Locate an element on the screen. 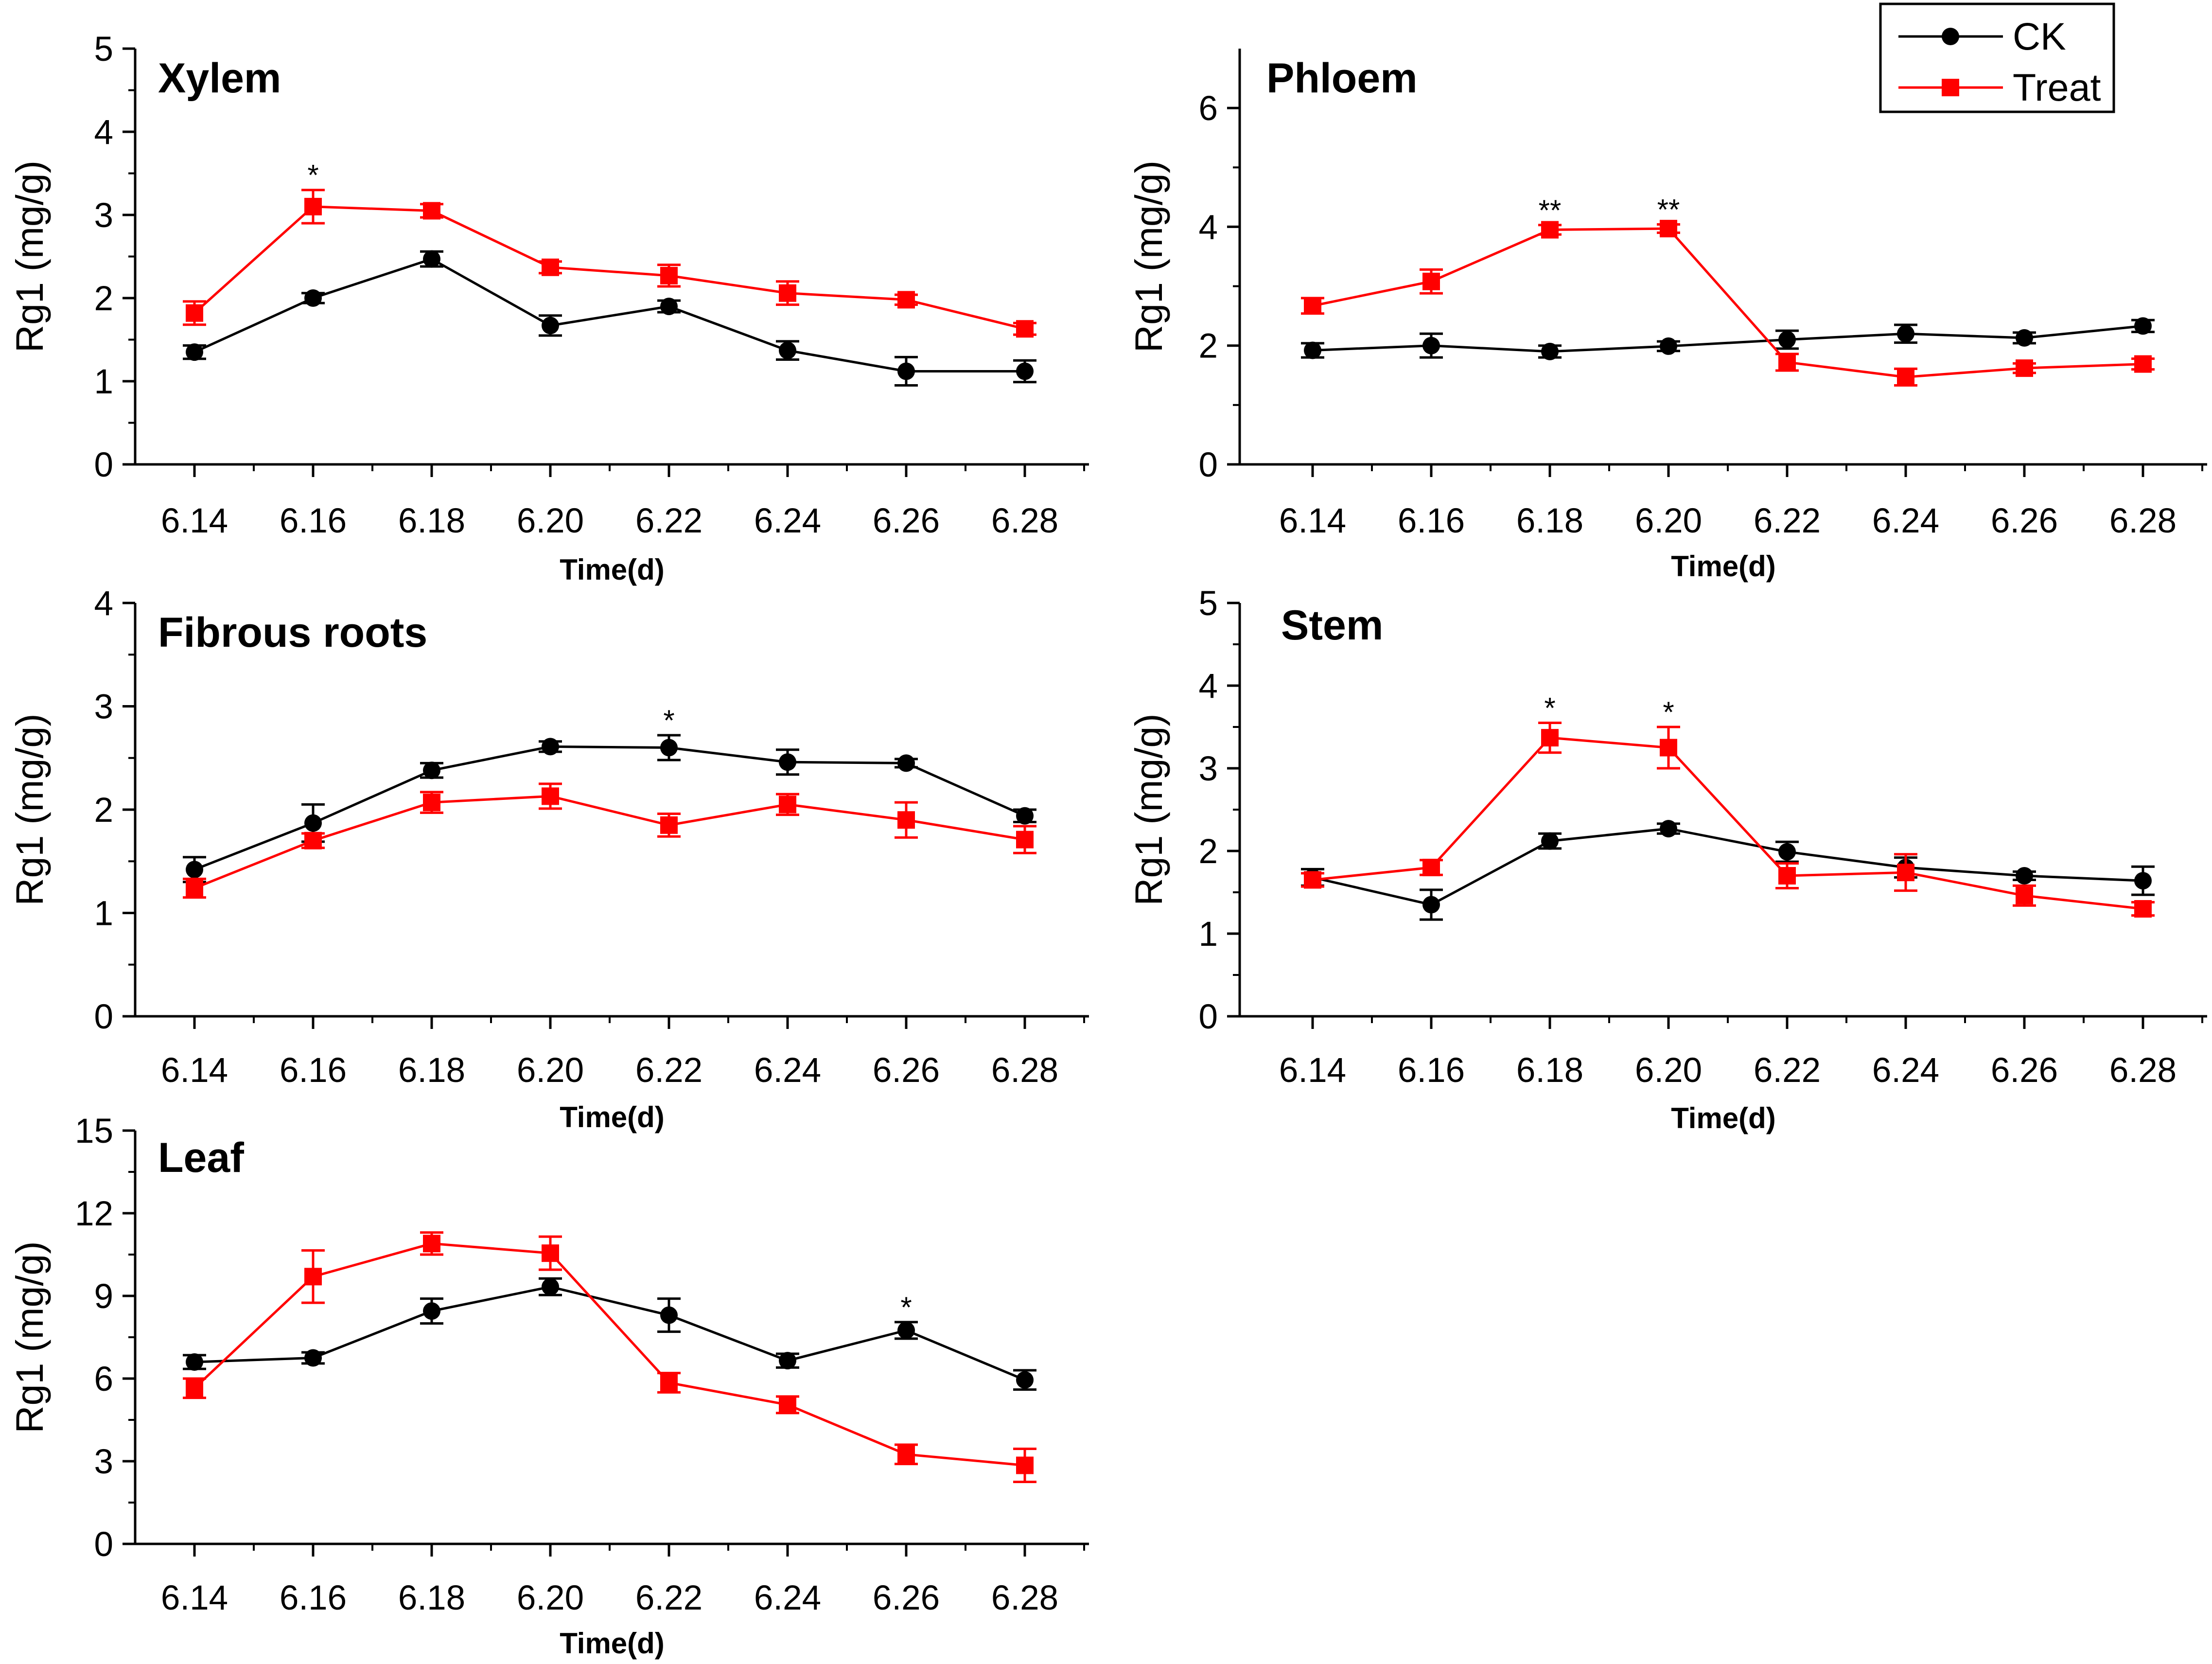  series-ck is located at coordinates (609, 1334).